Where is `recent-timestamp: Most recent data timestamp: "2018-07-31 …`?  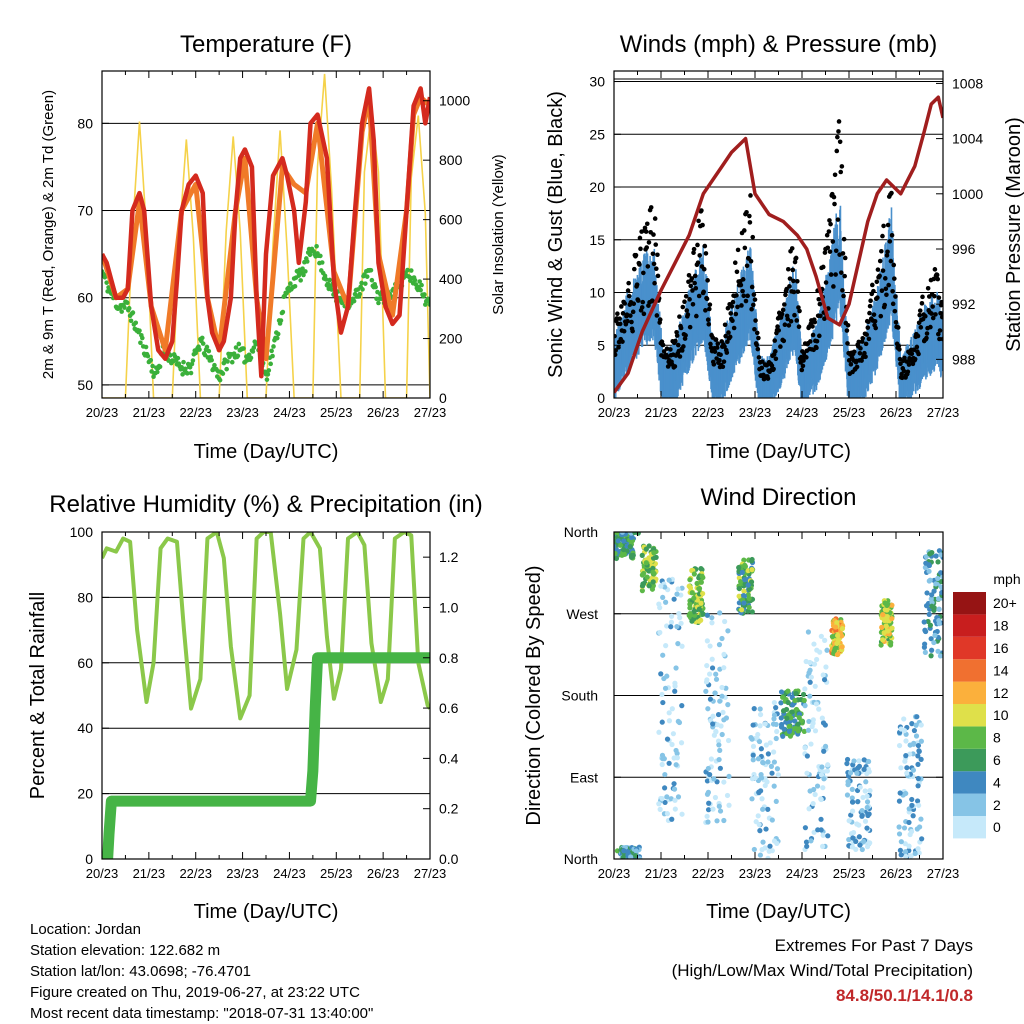
recent-timestamp: Most recent data timestamp: "2018-07-31 … is located at coordinates (202, 1013).